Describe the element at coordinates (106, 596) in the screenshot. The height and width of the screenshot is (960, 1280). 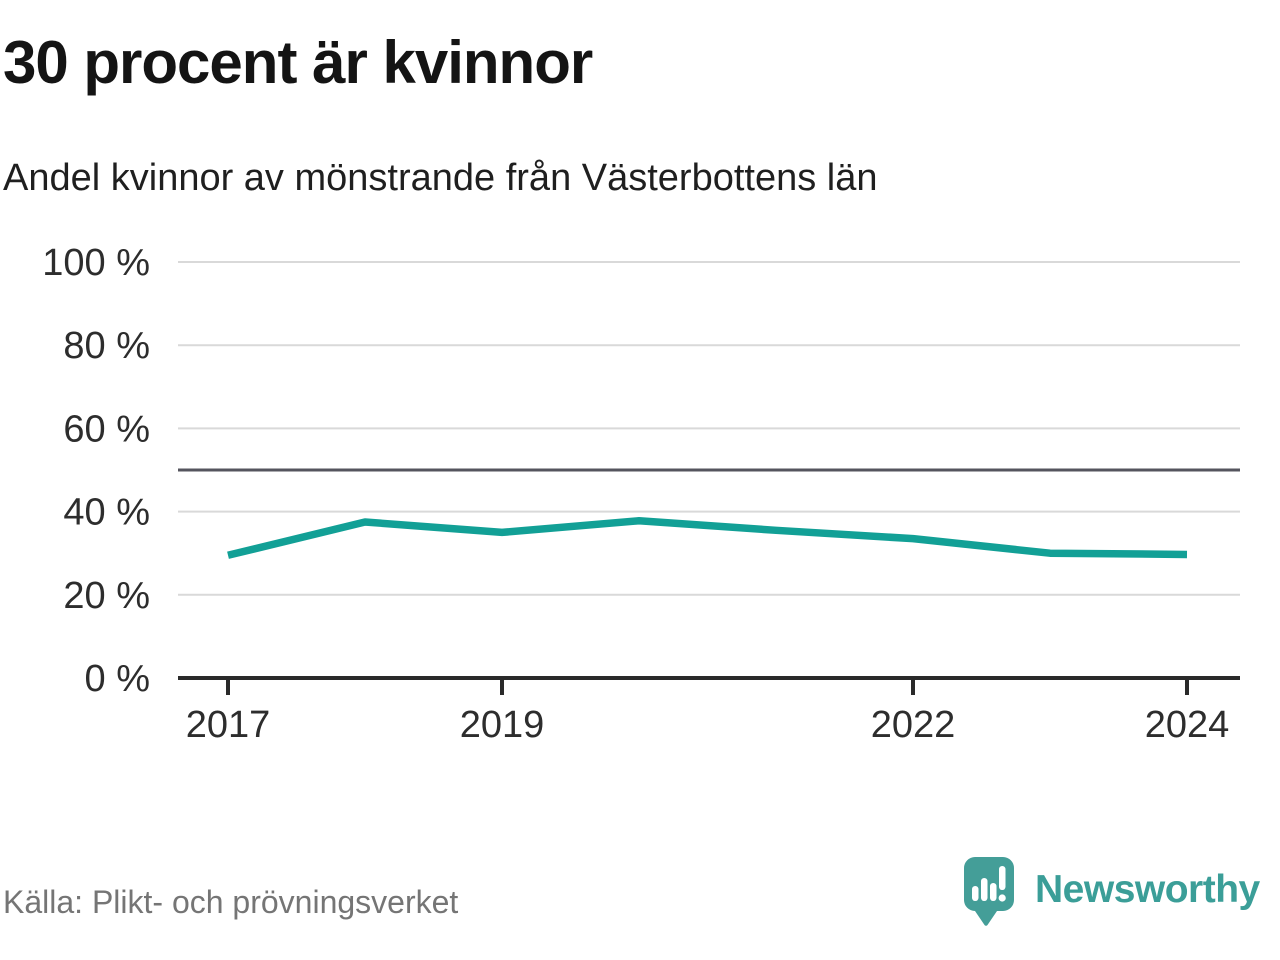
I see `y-tick-label-20: 20 %` at that location.